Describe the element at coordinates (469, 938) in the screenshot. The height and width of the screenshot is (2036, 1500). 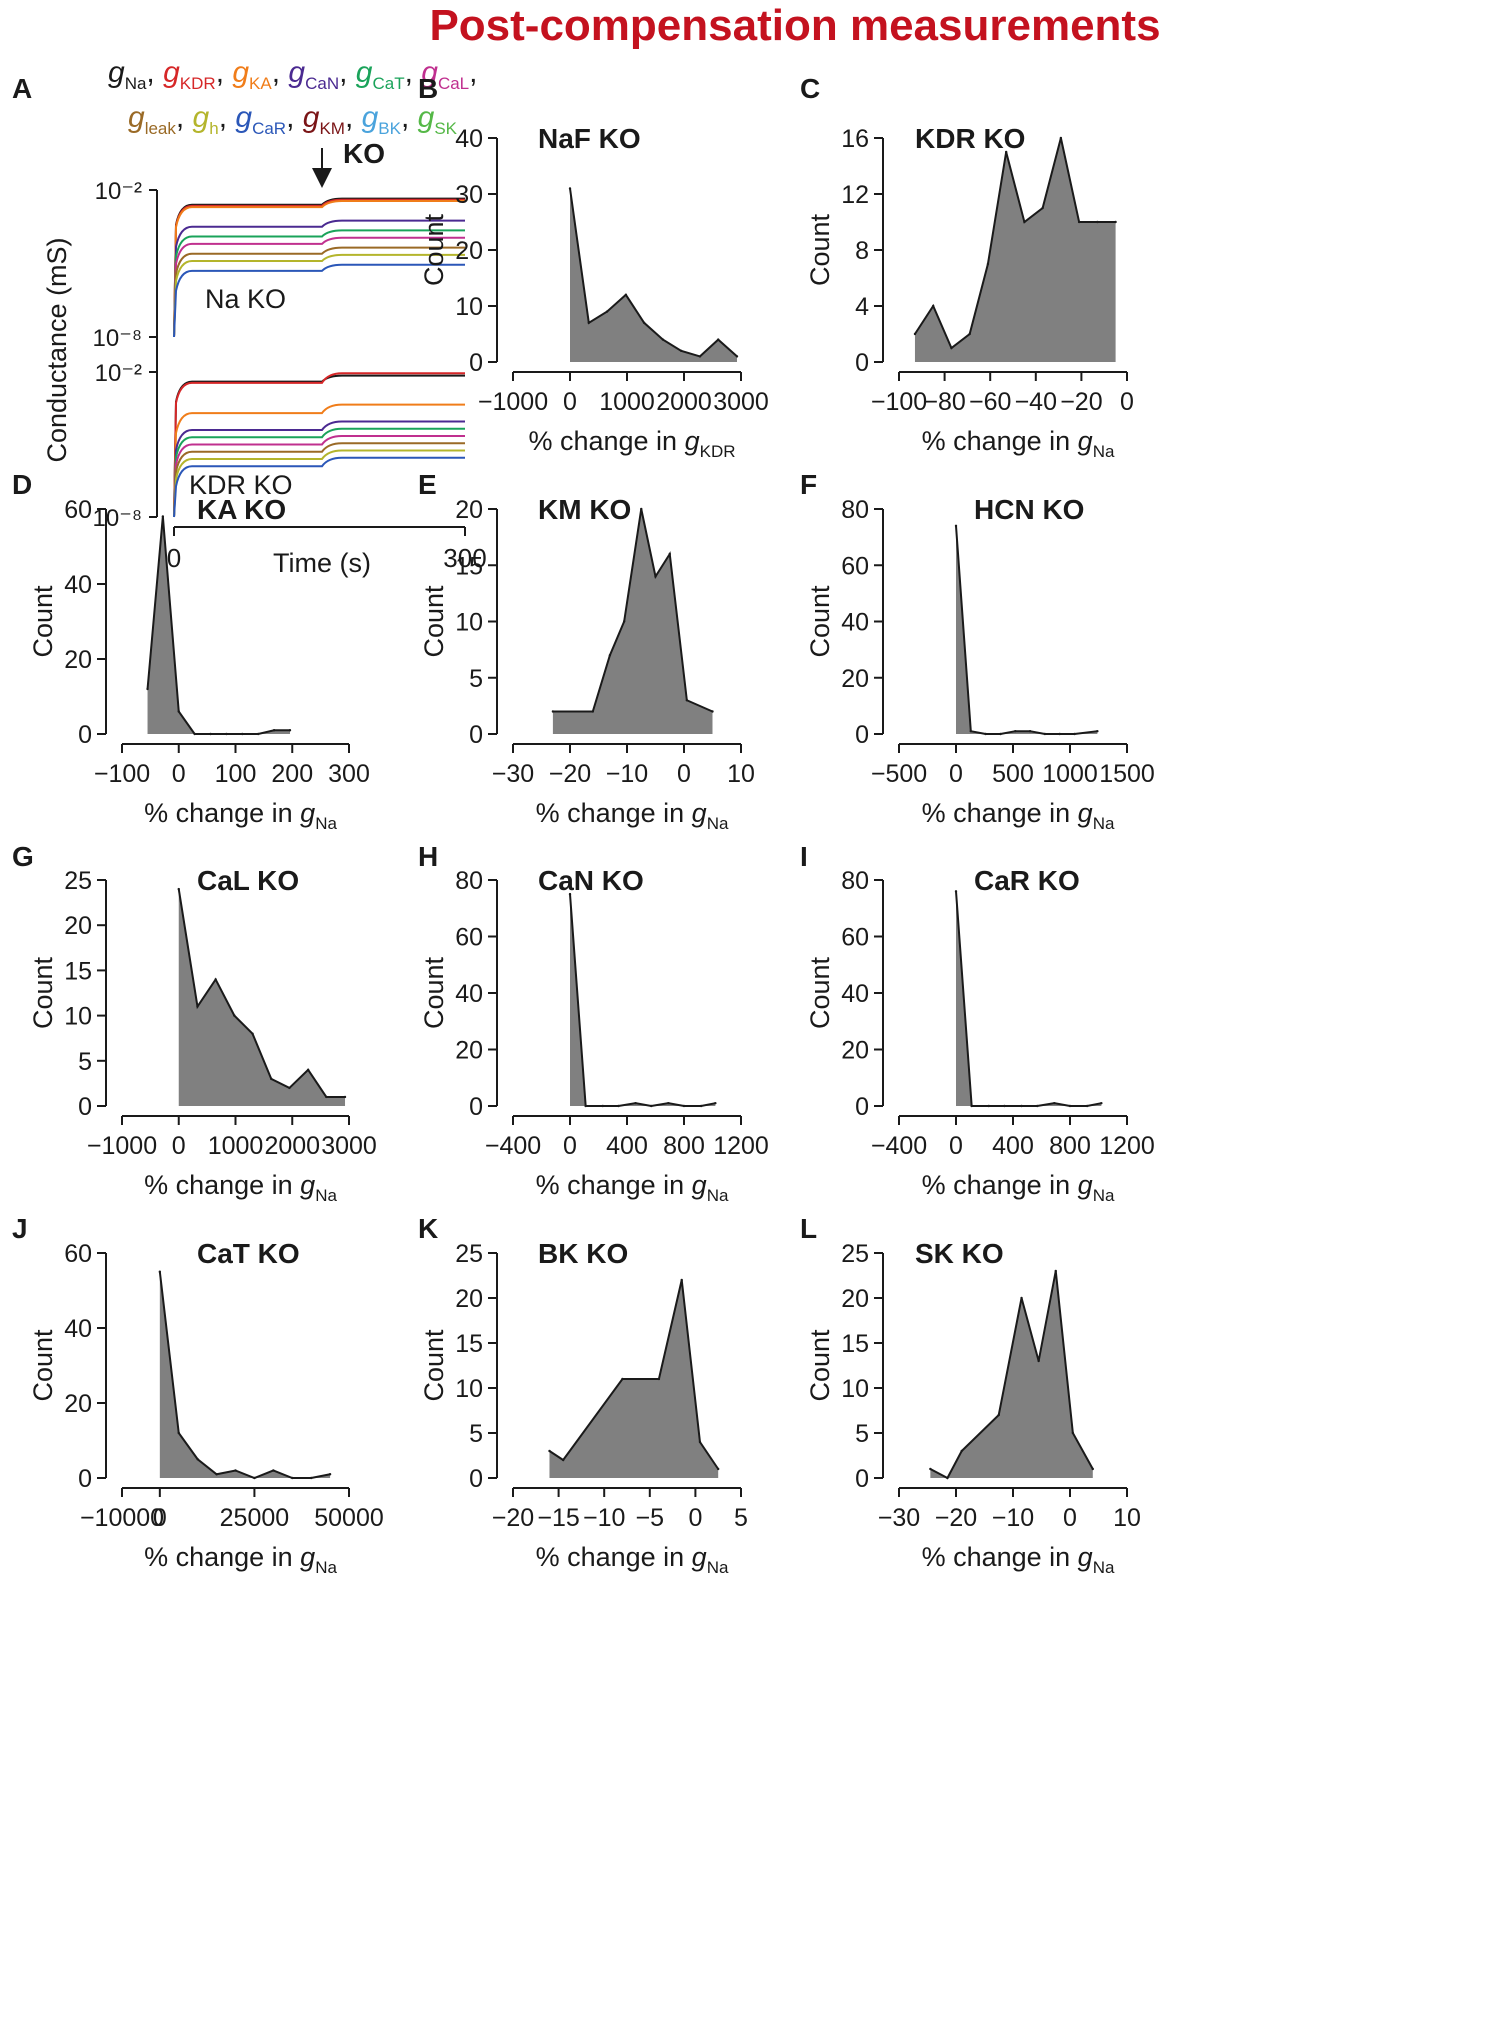
I see `y-tick-label: 60` at that location.